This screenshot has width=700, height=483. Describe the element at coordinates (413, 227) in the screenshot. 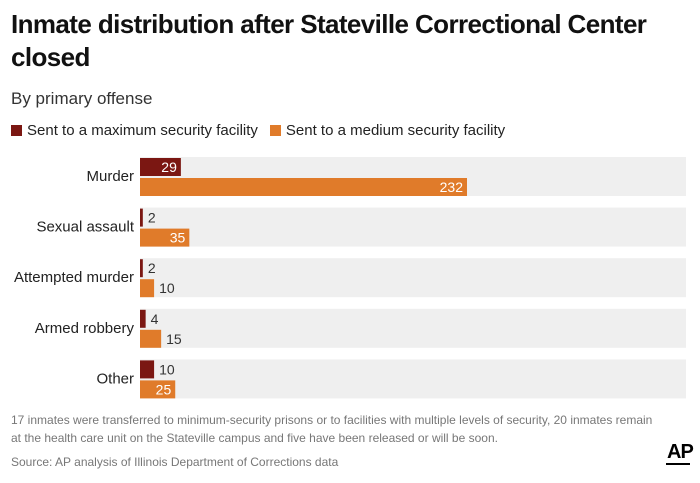

I see `row-band-sexual-assault` at that location.